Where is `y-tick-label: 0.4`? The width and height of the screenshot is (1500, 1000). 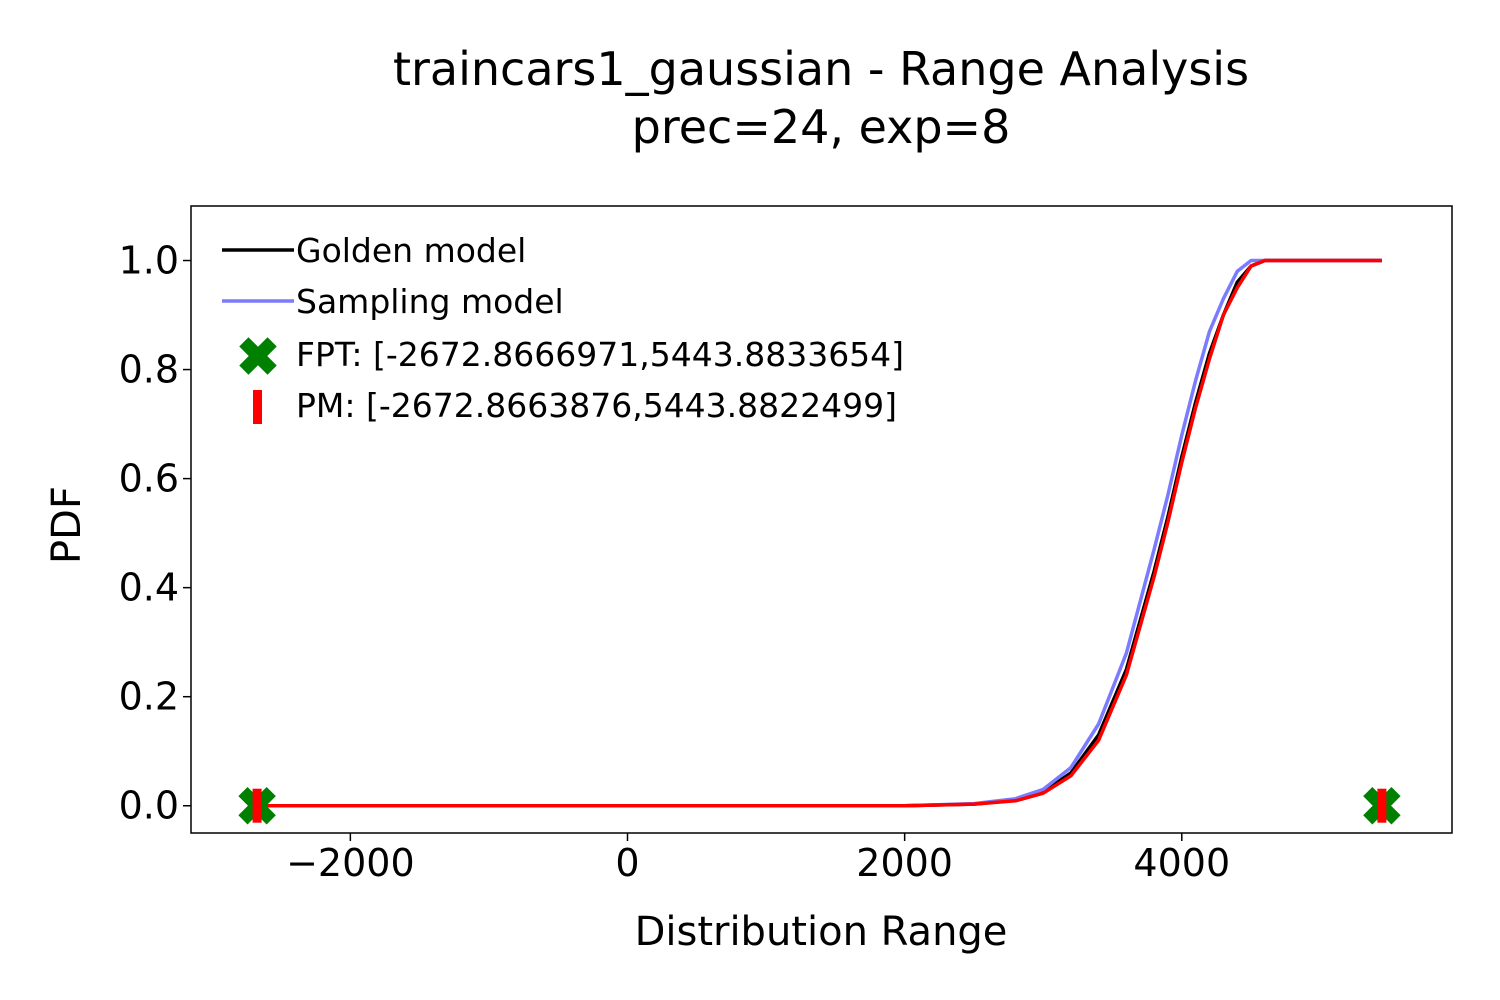 y-tick-label: 0.4 is located at coordinates (149, 588).